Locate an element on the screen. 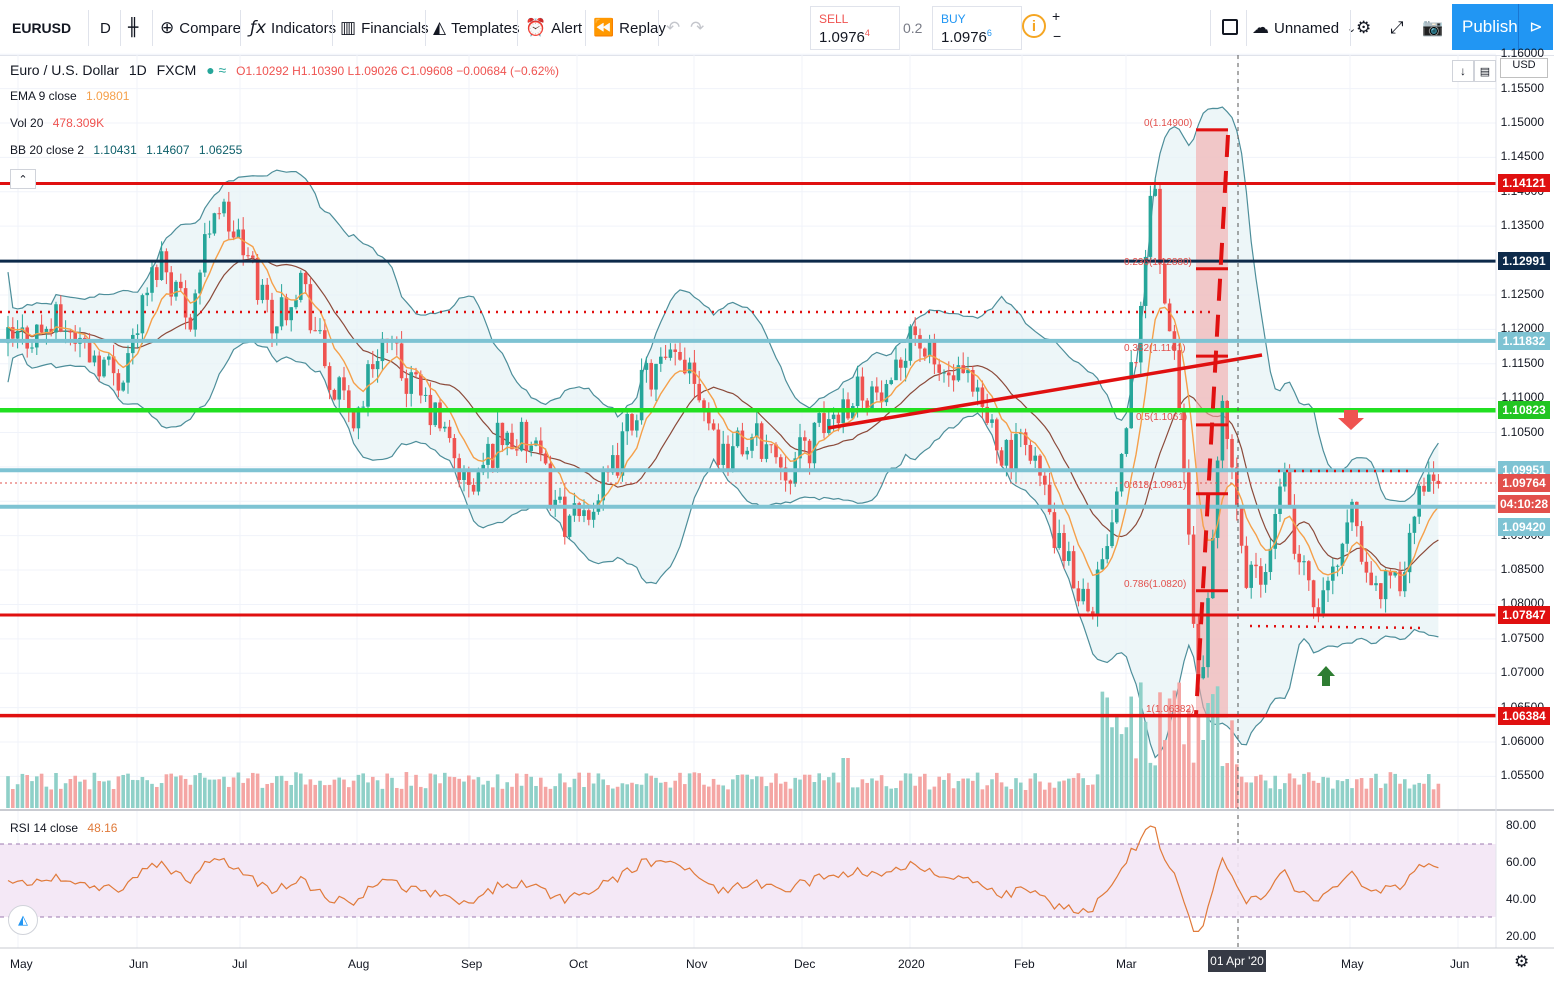 The width and height of the screenshot is (1554, 984). interval-label: D is located at coordinates (105, 28).